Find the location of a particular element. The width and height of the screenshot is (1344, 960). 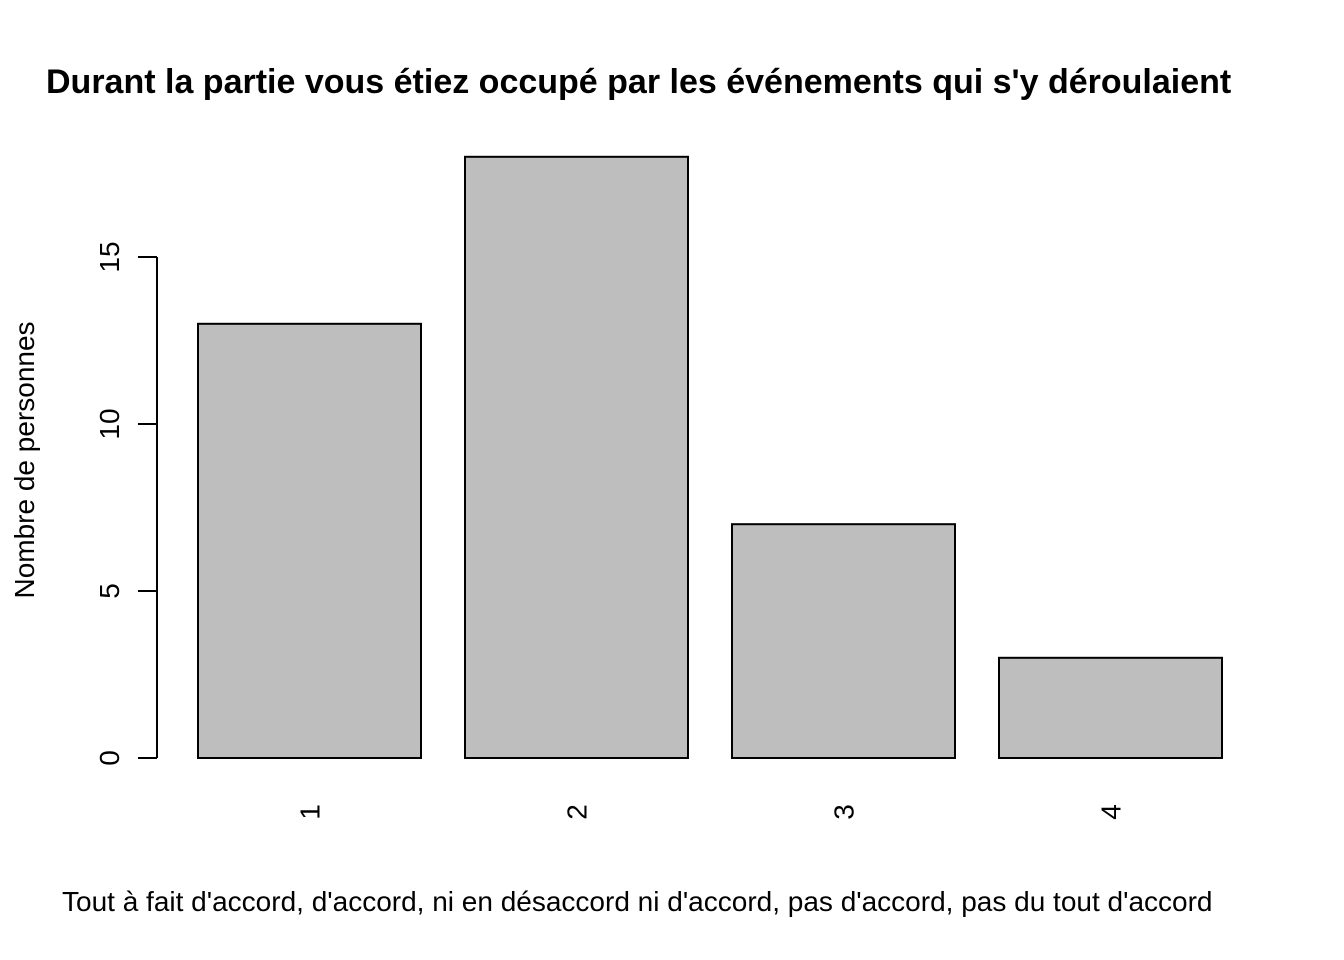

x-tick-label-3: 3 is located at coordinates (844, 812).